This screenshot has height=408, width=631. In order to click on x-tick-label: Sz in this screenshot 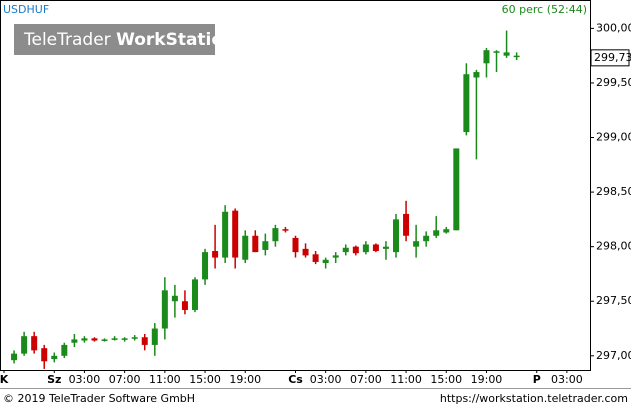, I will do `click(54, 379)`.